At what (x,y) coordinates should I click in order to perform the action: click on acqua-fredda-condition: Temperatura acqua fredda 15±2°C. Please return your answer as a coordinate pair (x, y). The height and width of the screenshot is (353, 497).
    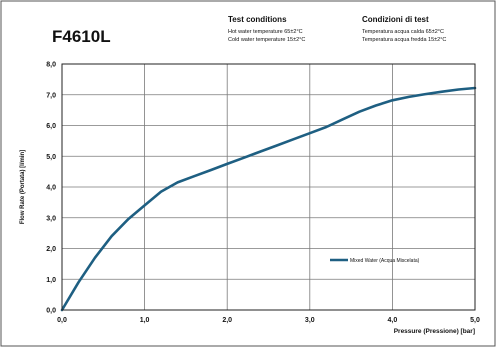
    Looking at the image, I should click on (404, 40).